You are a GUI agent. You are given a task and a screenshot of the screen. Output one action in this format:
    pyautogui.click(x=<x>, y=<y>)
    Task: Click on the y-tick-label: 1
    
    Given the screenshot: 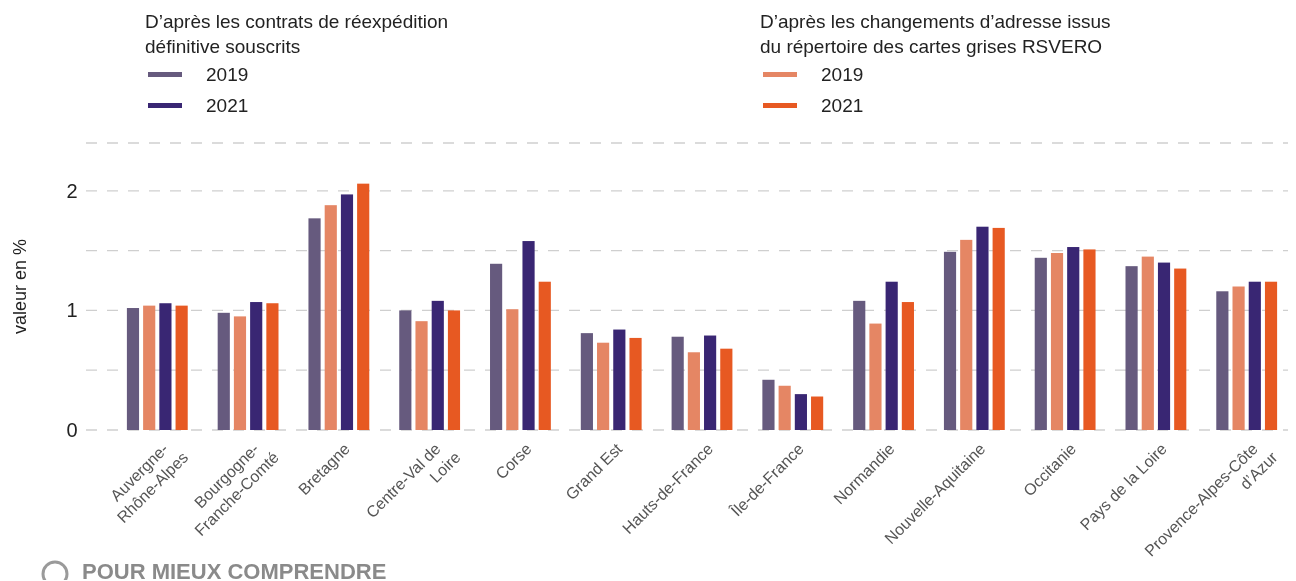 What is the action you would take?
    pyautogui.click(x=72, y=310)
    